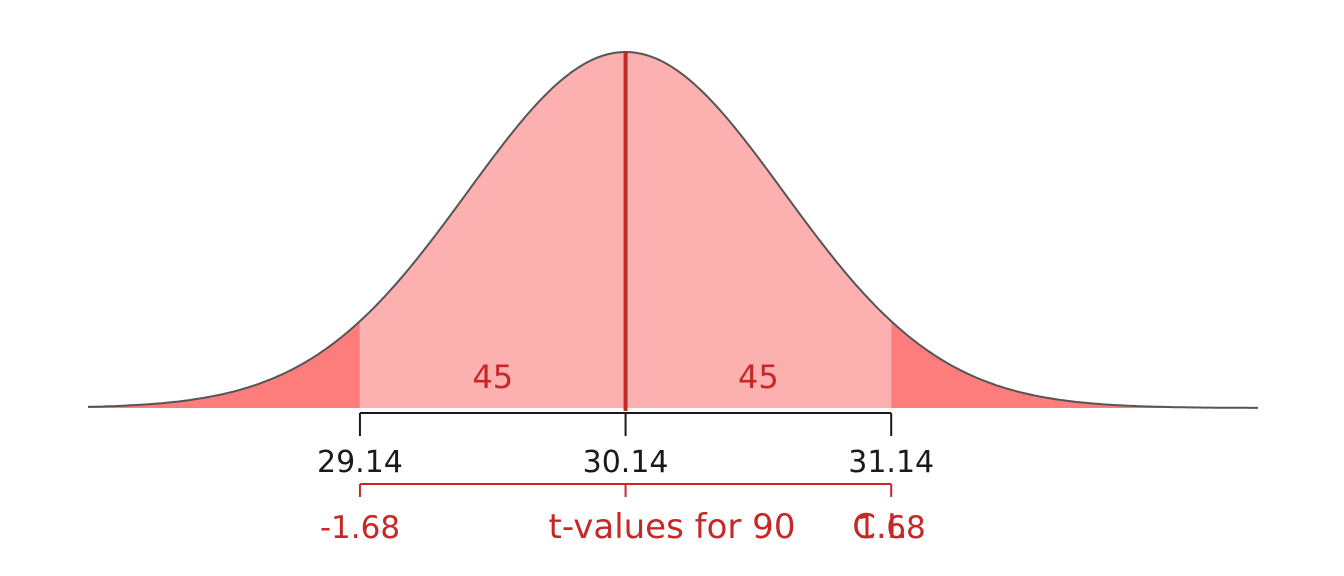 The height and width of the screenshot is (576, 1344). What do you see at coordinates (625, 424) in the screenshot?
I see `value-axis` at bounding box center [625, 424].